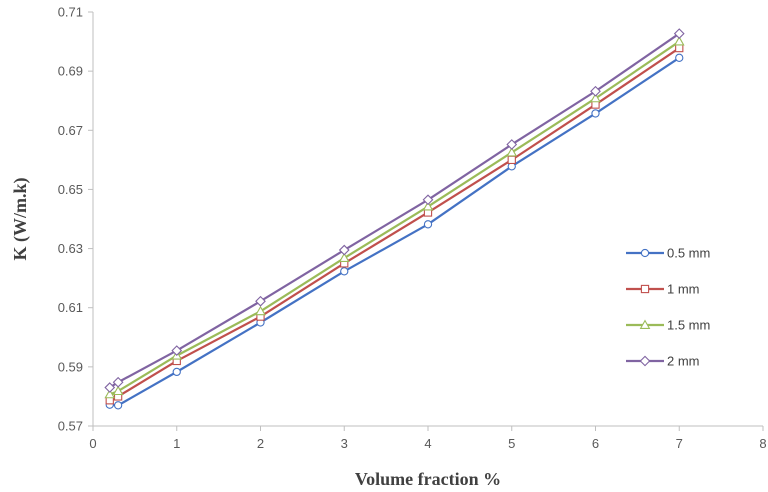  What do you see at coordinates (92, 443) in the screenshot?
I see `x-tick-label: 0` at bounding box center [92, 443].